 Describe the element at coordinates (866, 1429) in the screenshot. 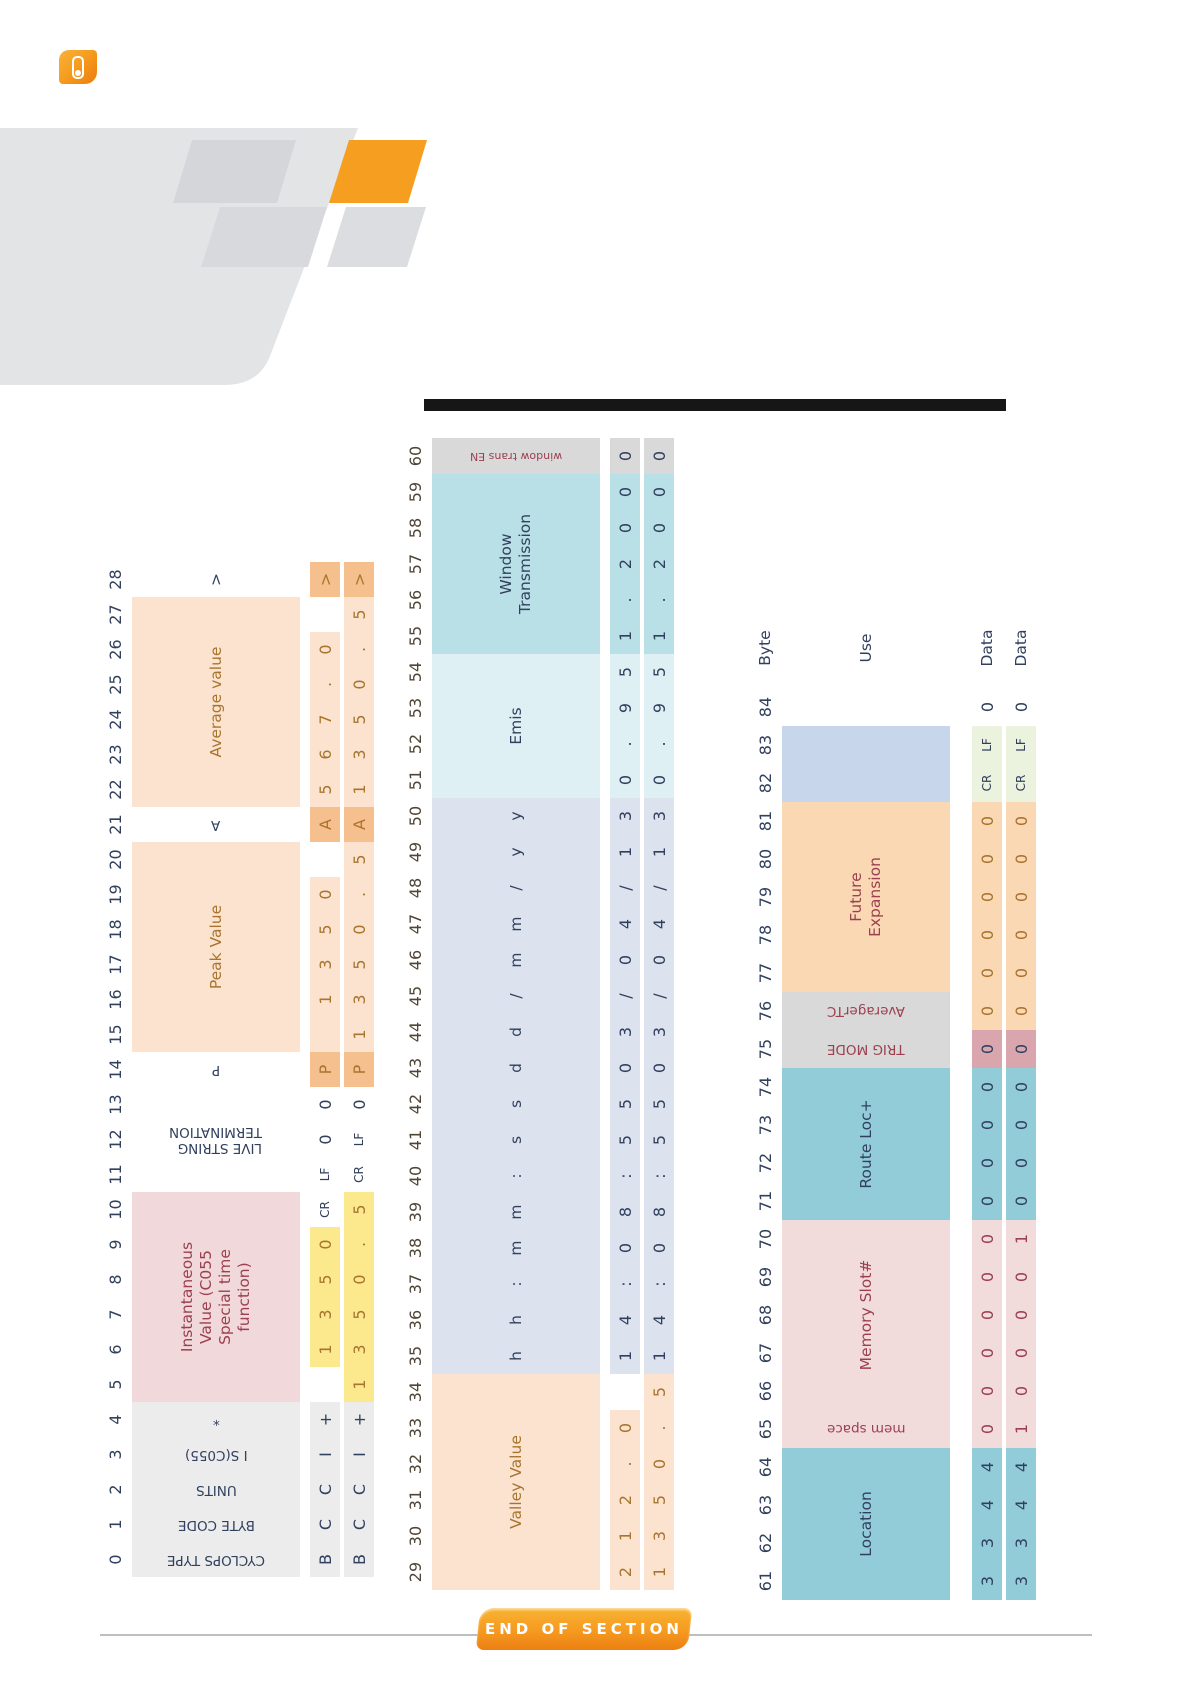

I see `use-label-cell: mem space` at that location.